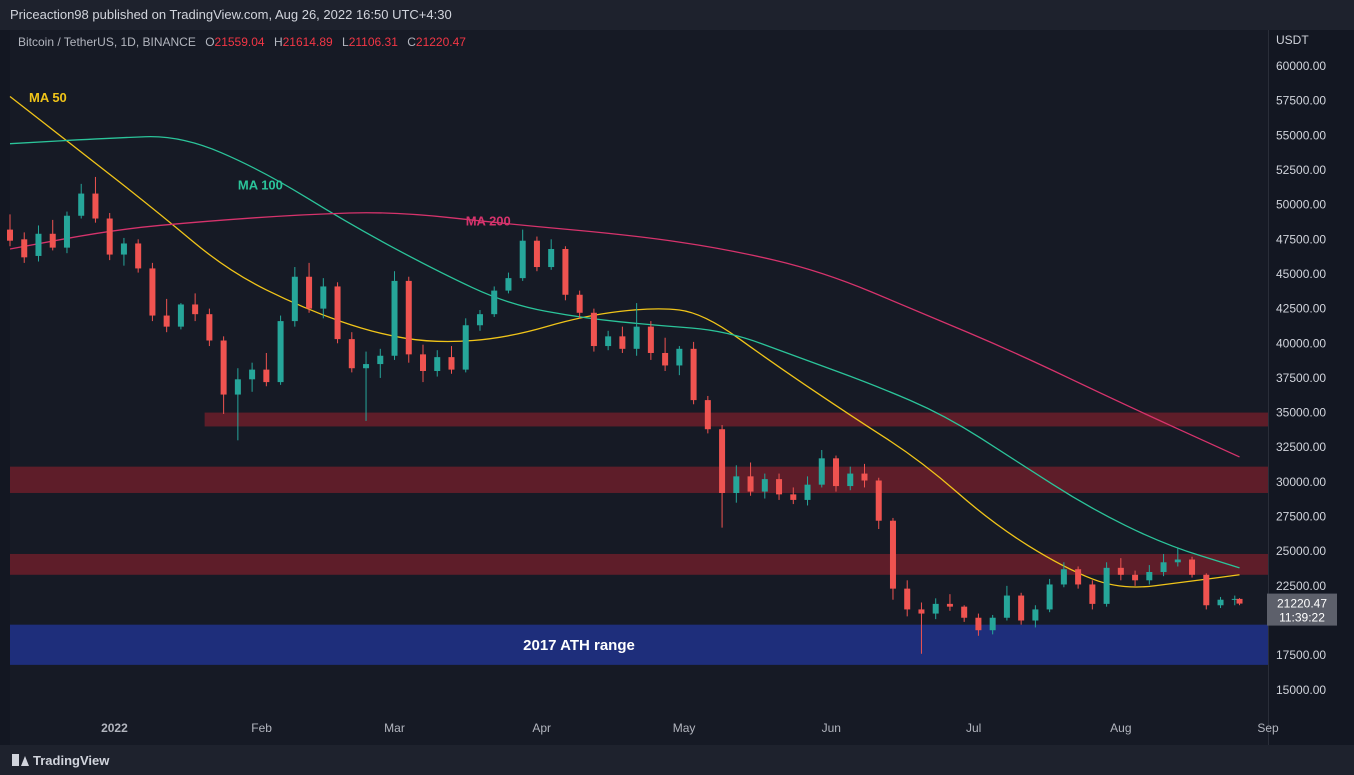 The height and width of the screenshot is (775, 1354). I want to click on close-key: C, so click(411, 42).